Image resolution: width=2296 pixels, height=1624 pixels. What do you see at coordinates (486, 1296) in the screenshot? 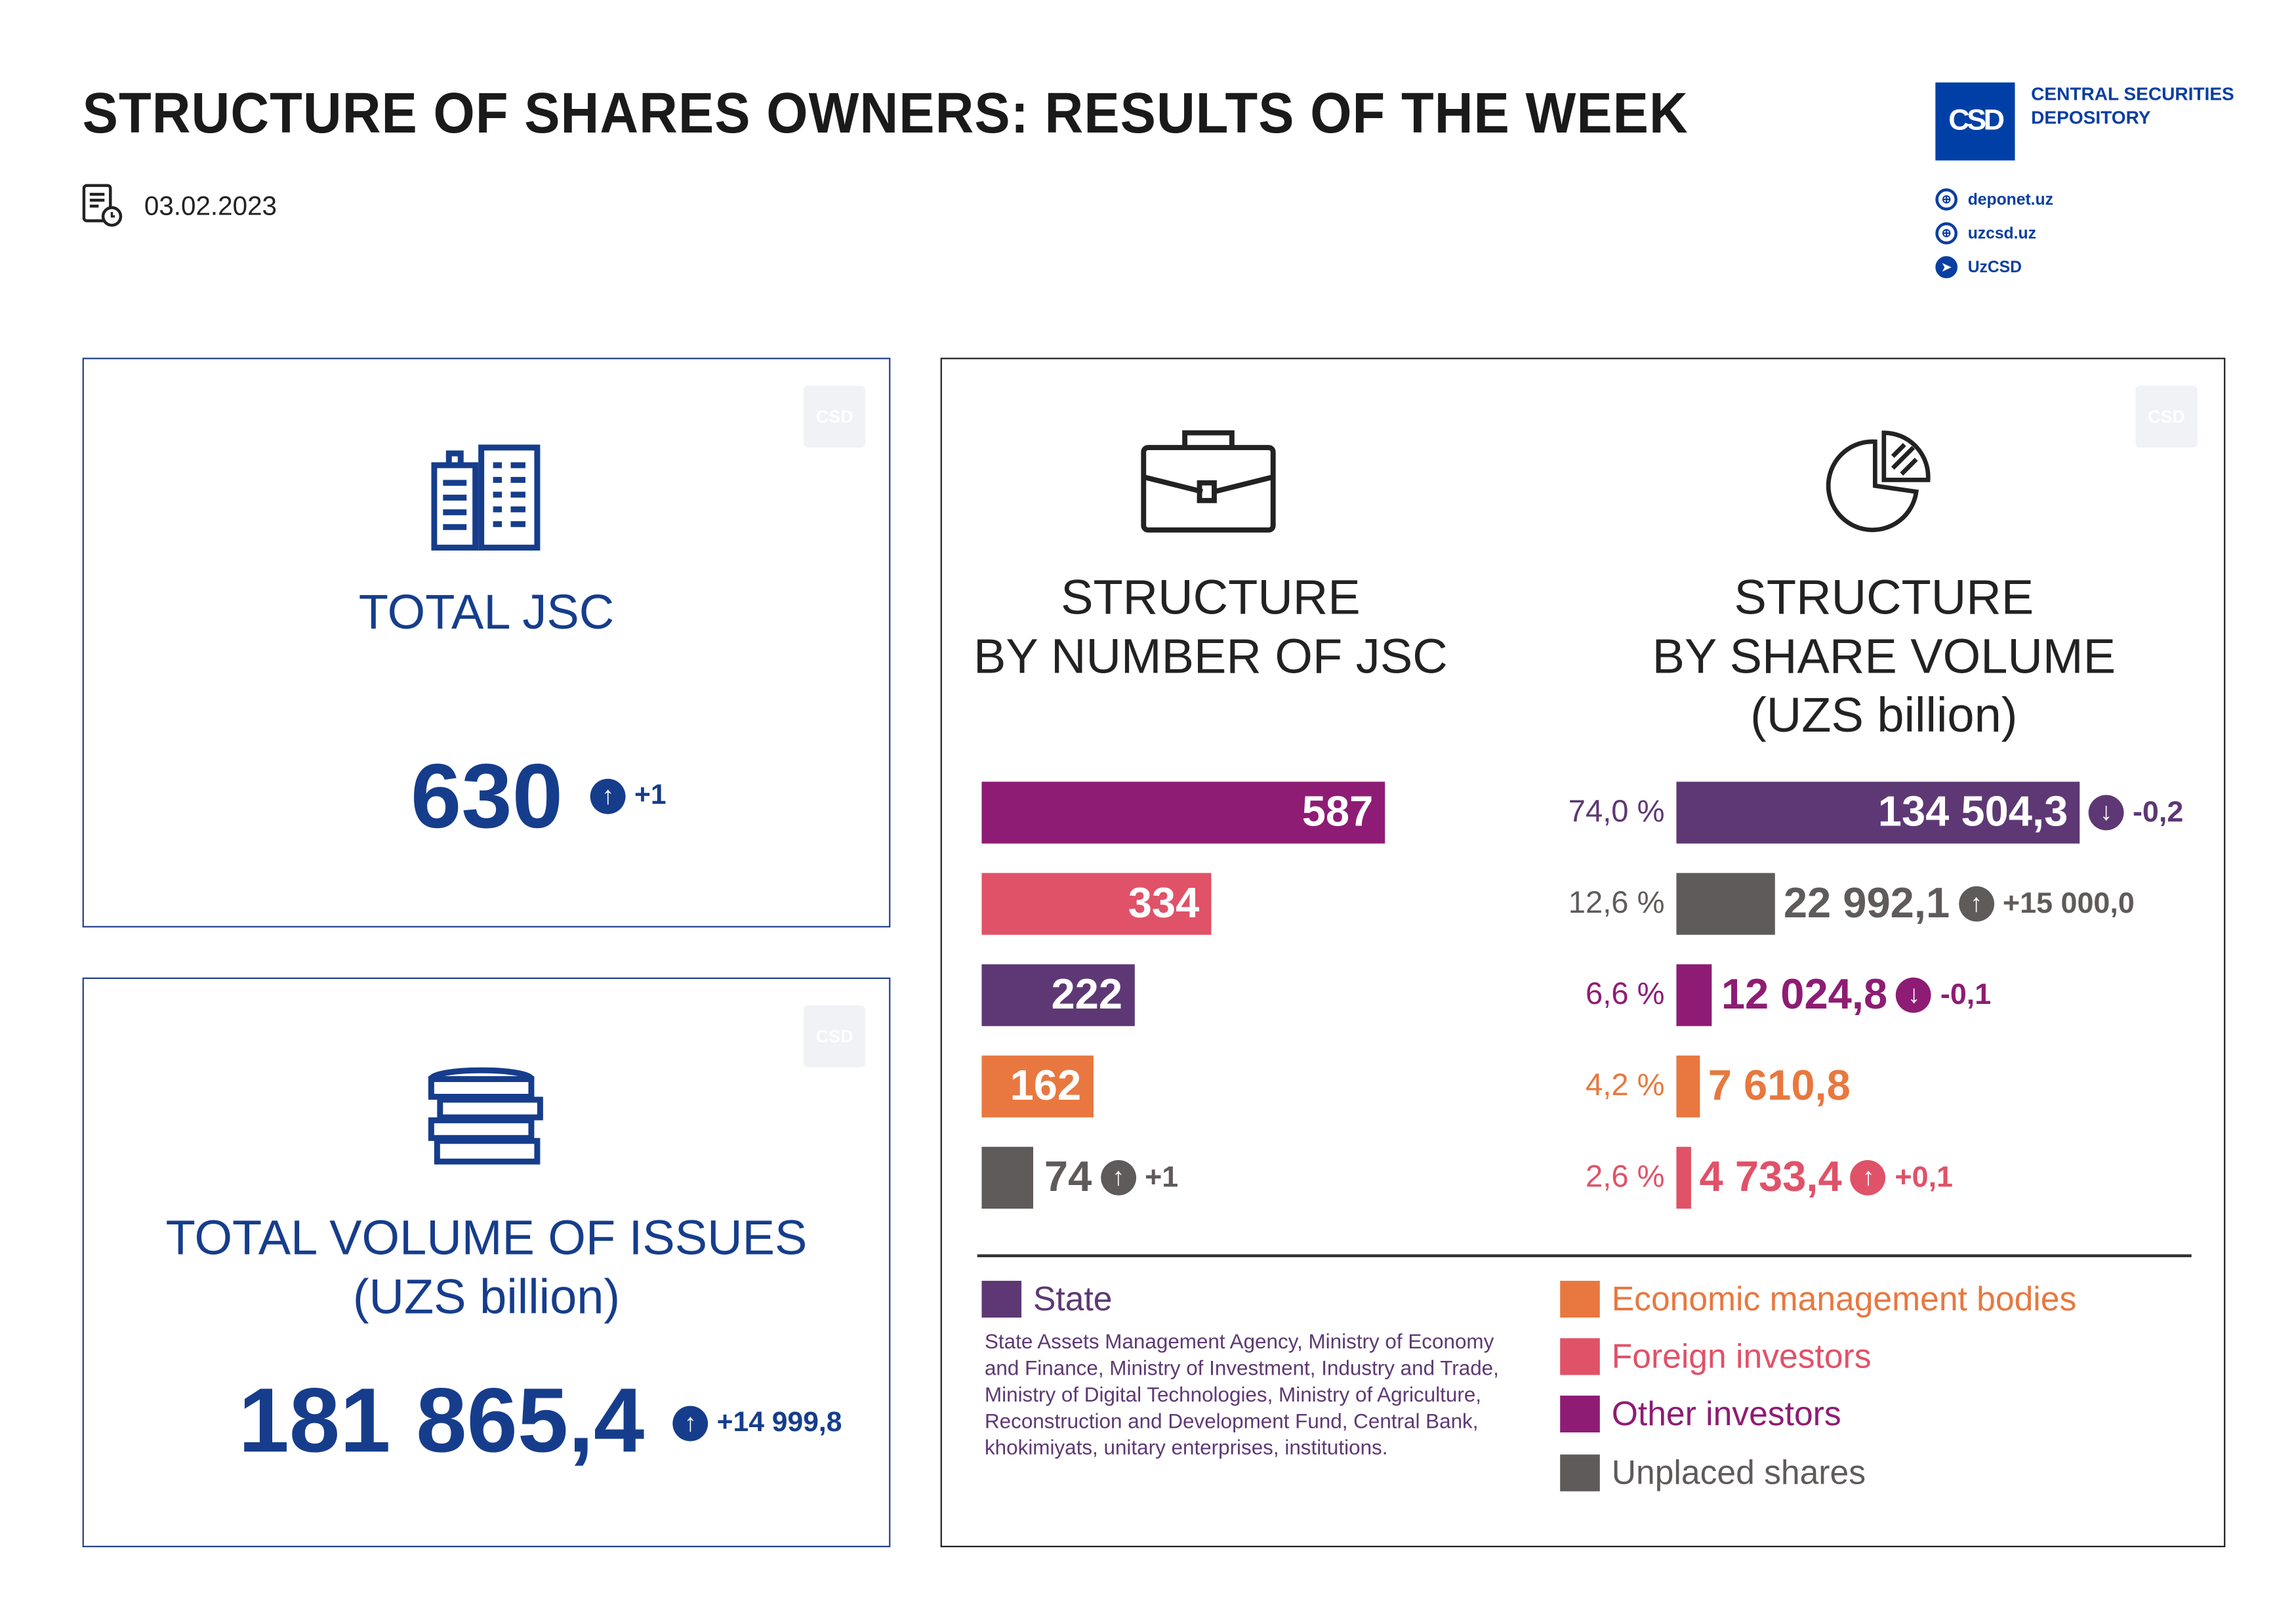
I see `label-line-2: (UZS billion)` at bounding box center [486, 1296].